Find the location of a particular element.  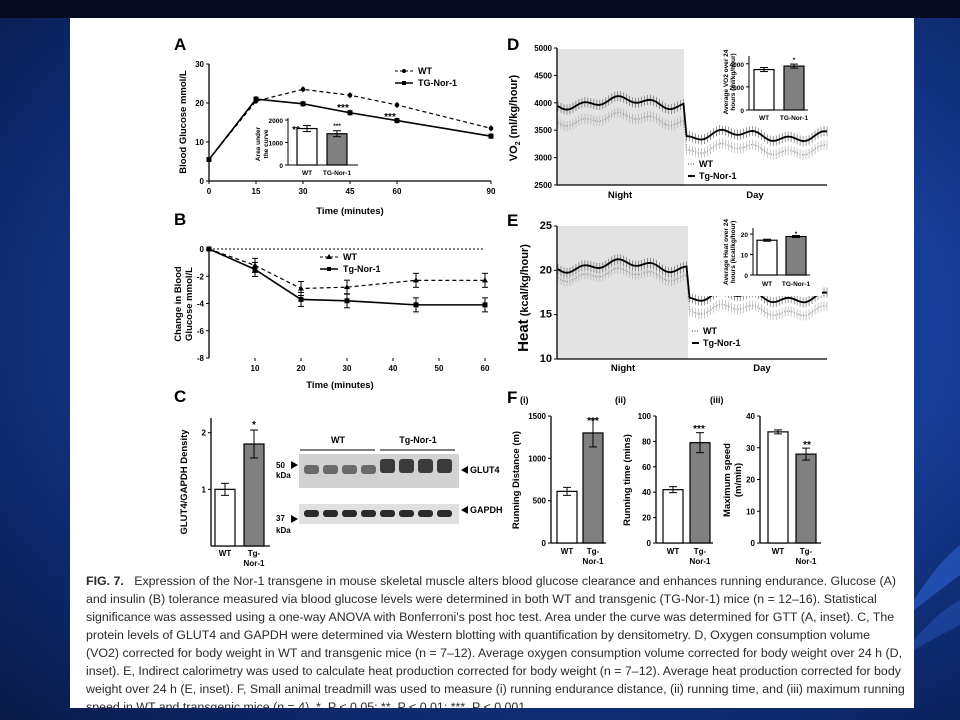

x-cat-label: Nor-1 is located at coordinates (806, 561).